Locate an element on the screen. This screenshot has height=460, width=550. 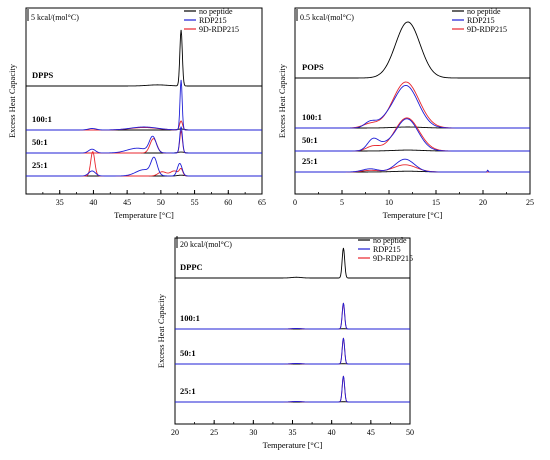
sample-label: DPPS is located at coordinates (43, 75).